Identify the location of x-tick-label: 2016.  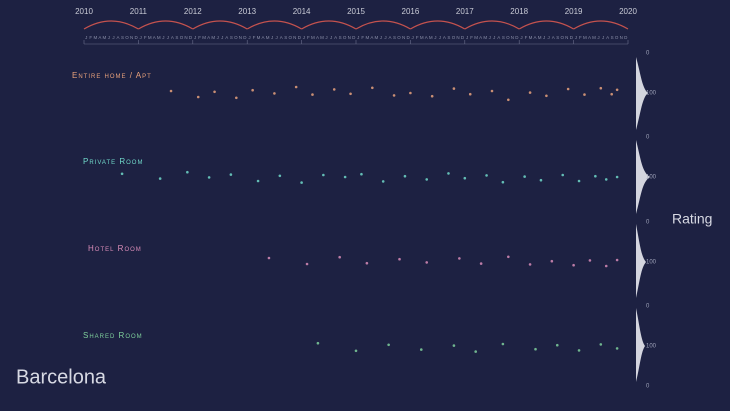
(411, 11).